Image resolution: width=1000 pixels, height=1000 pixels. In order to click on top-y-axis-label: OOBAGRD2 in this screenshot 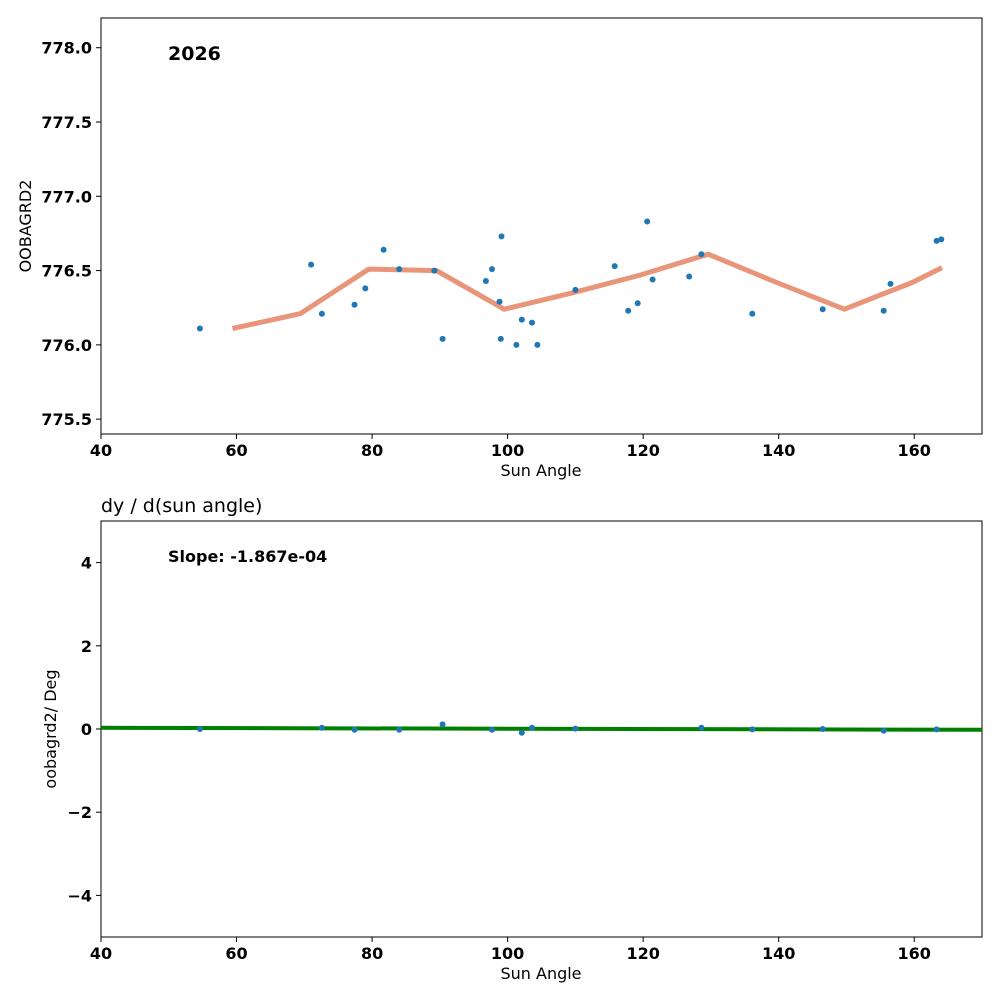, I will do `click(25, 226)`.